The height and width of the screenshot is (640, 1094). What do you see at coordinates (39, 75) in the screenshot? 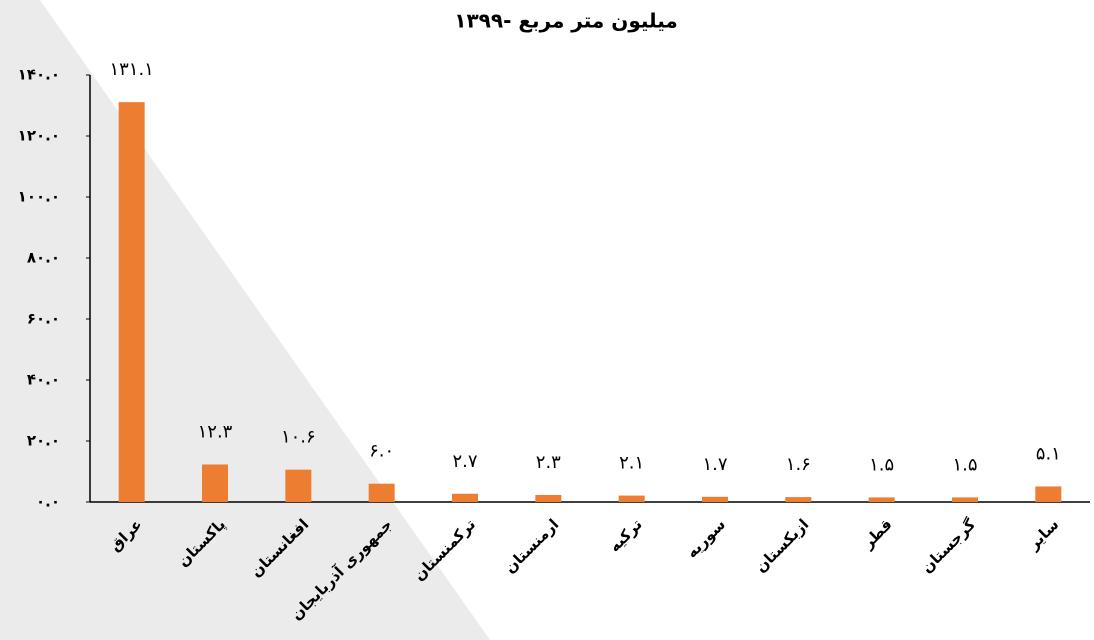
I see `y-tick-label: ۱۴۰.۰` at bounding box center [39, 75].